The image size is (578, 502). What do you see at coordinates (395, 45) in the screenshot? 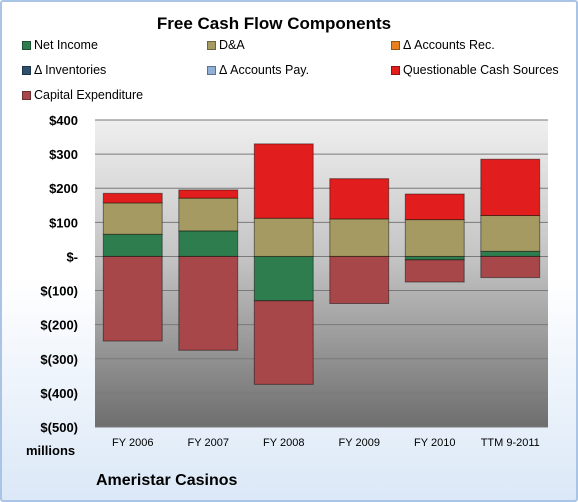
I see `legend-swatch-accounts-rec` at bounding box center [395, 45].